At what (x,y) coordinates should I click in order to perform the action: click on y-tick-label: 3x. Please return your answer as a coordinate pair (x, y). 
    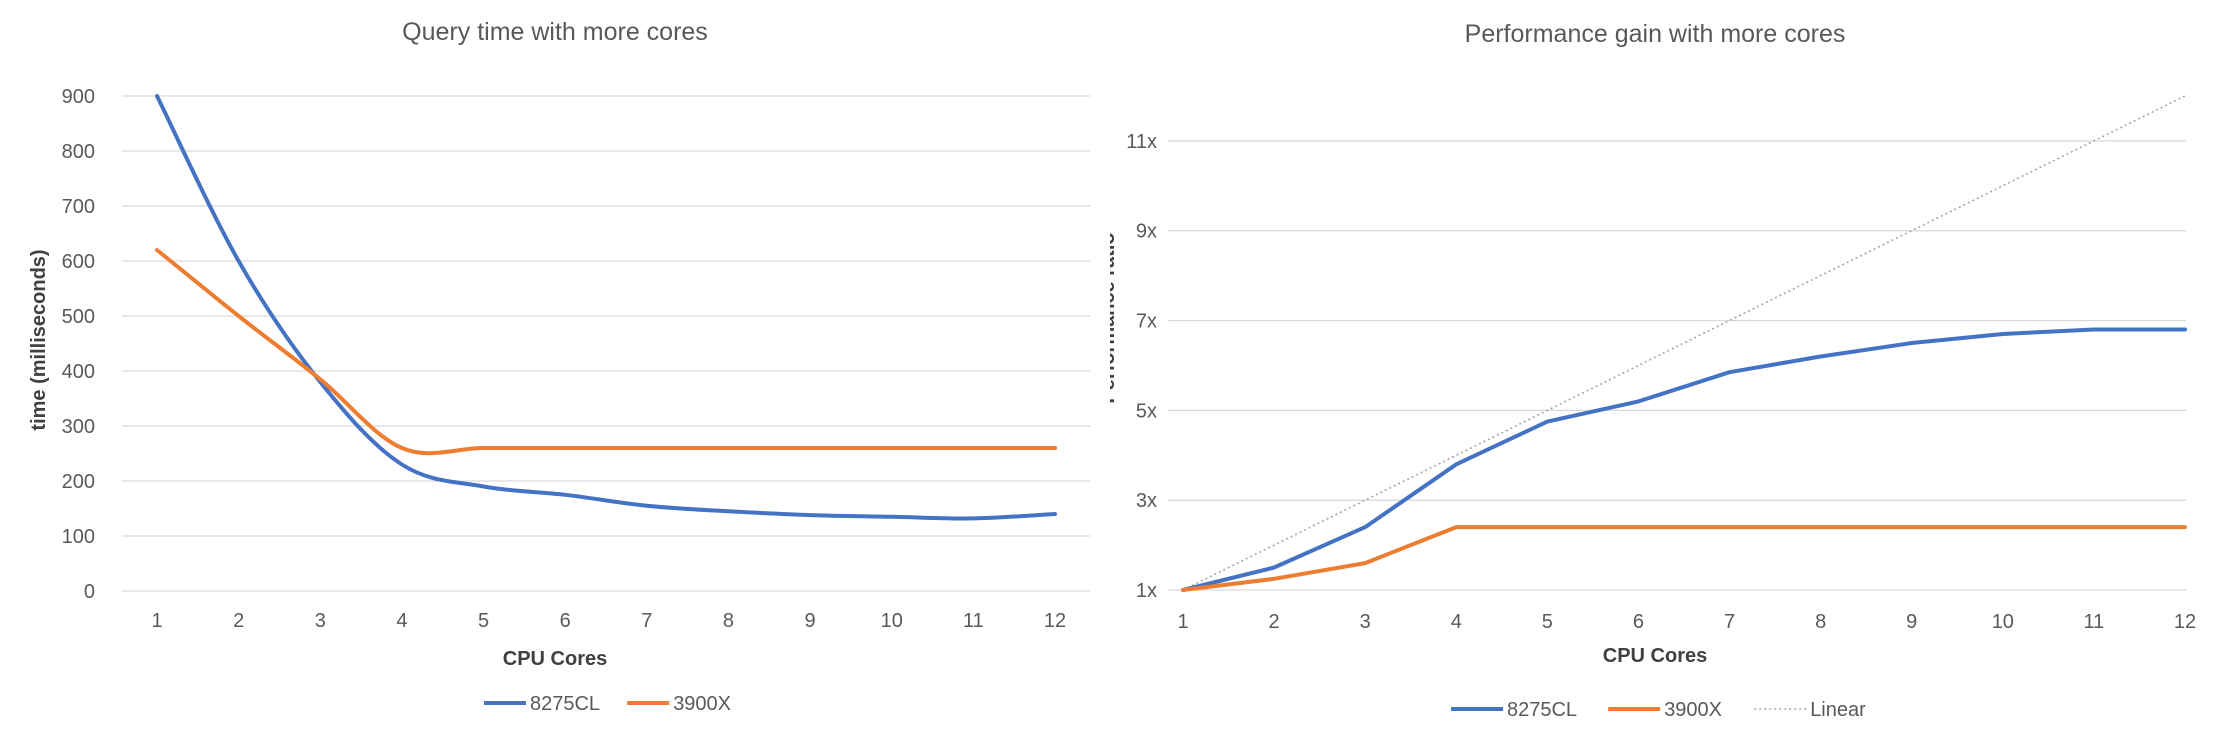
    Looking at the image, I should click on (1146, 501).